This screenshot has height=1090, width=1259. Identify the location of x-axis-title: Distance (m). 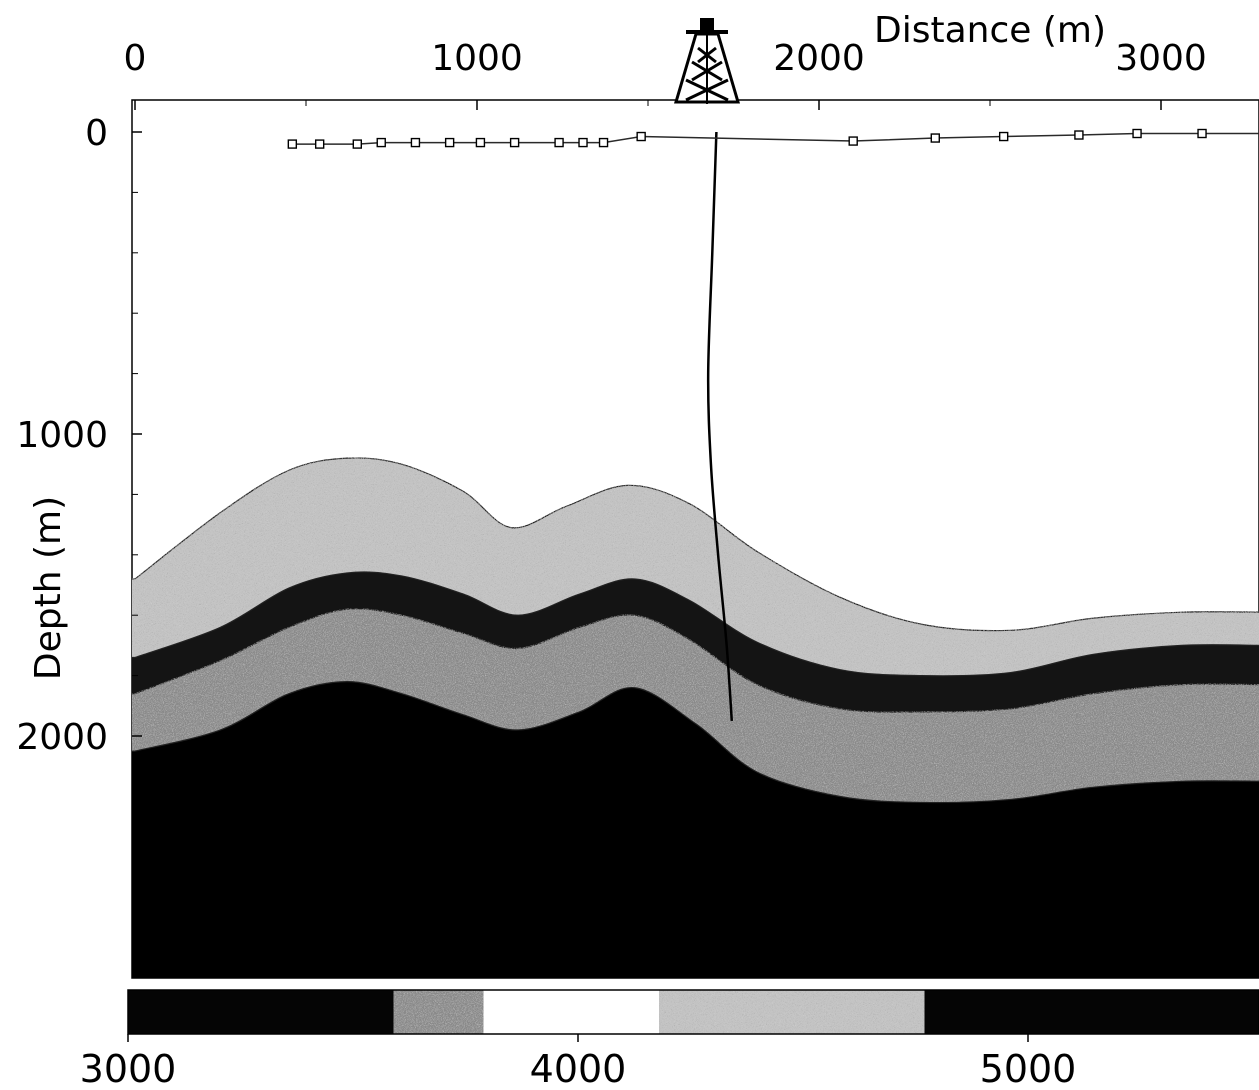
(990, 30).